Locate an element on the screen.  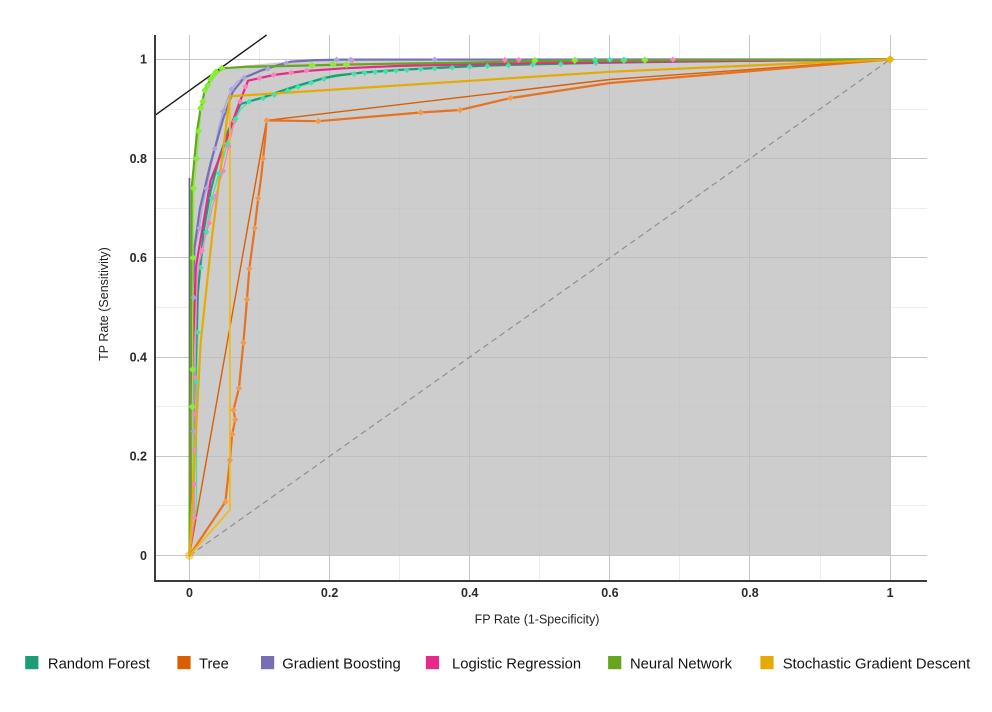
svg-text: TP Rate (Sensitivity) is located at coordinates (104, 304).